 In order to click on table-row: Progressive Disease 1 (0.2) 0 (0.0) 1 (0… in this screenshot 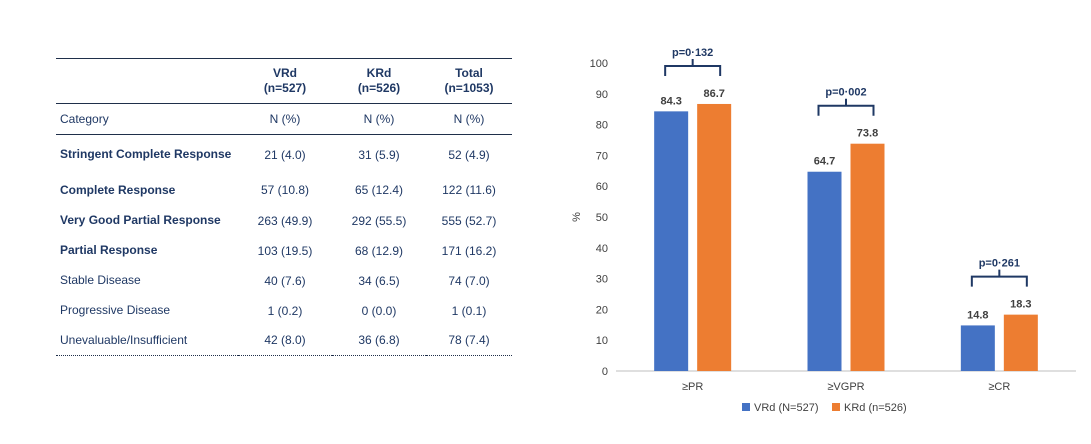, I will do `click(284, 311)`.